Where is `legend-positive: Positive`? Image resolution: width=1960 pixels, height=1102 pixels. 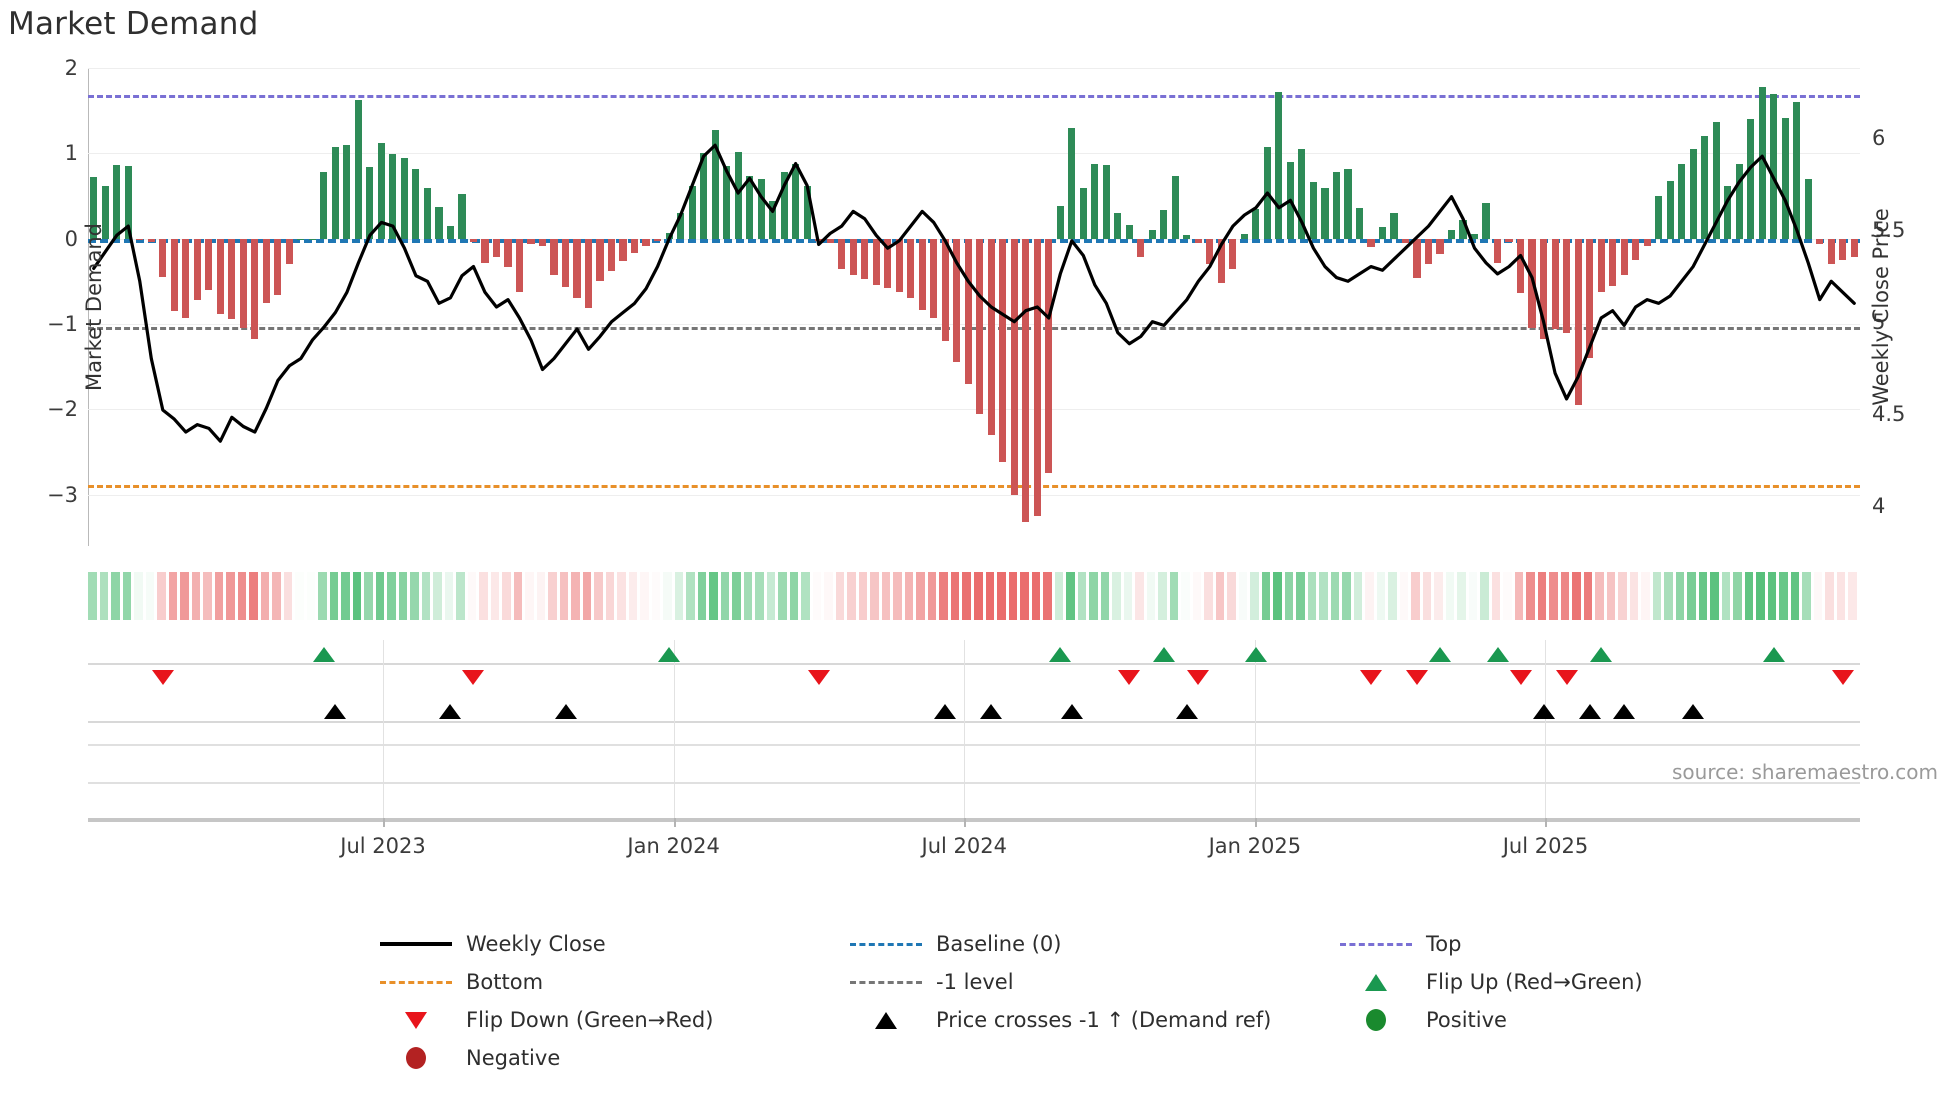
legend-positive: Positive is located at coordinates (1505, 1020).